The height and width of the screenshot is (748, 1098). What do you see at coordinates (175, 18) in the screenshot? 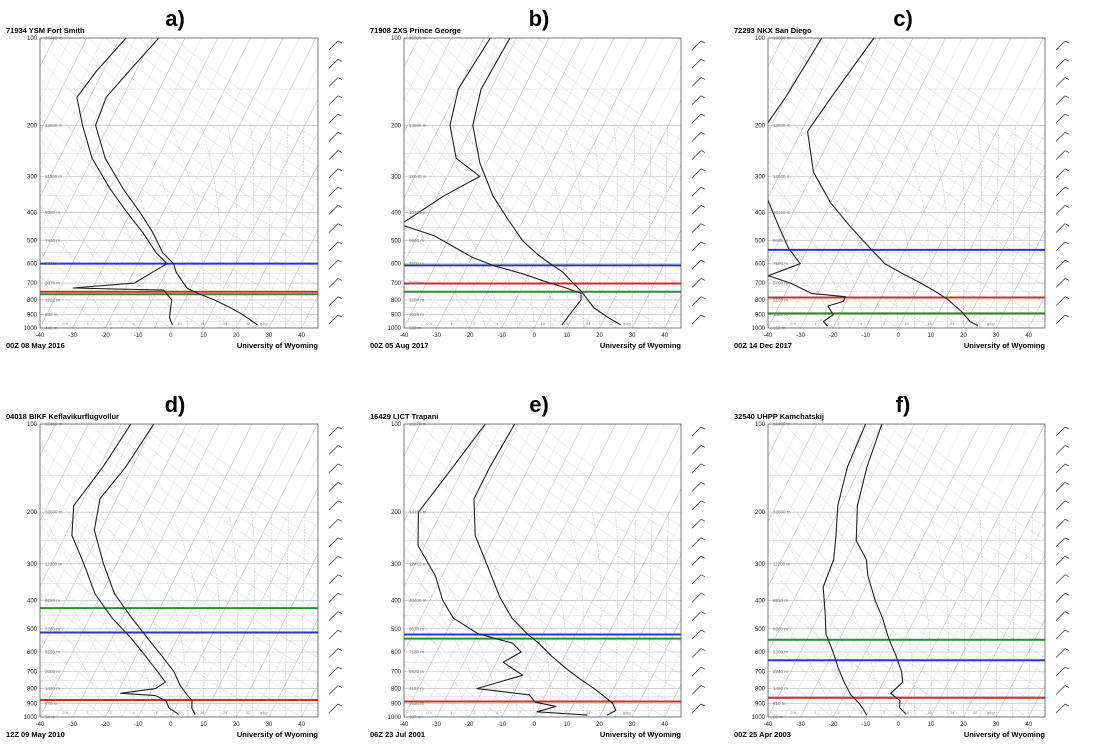
I see `panel-letter: a)` at bounding box center [175, 18].